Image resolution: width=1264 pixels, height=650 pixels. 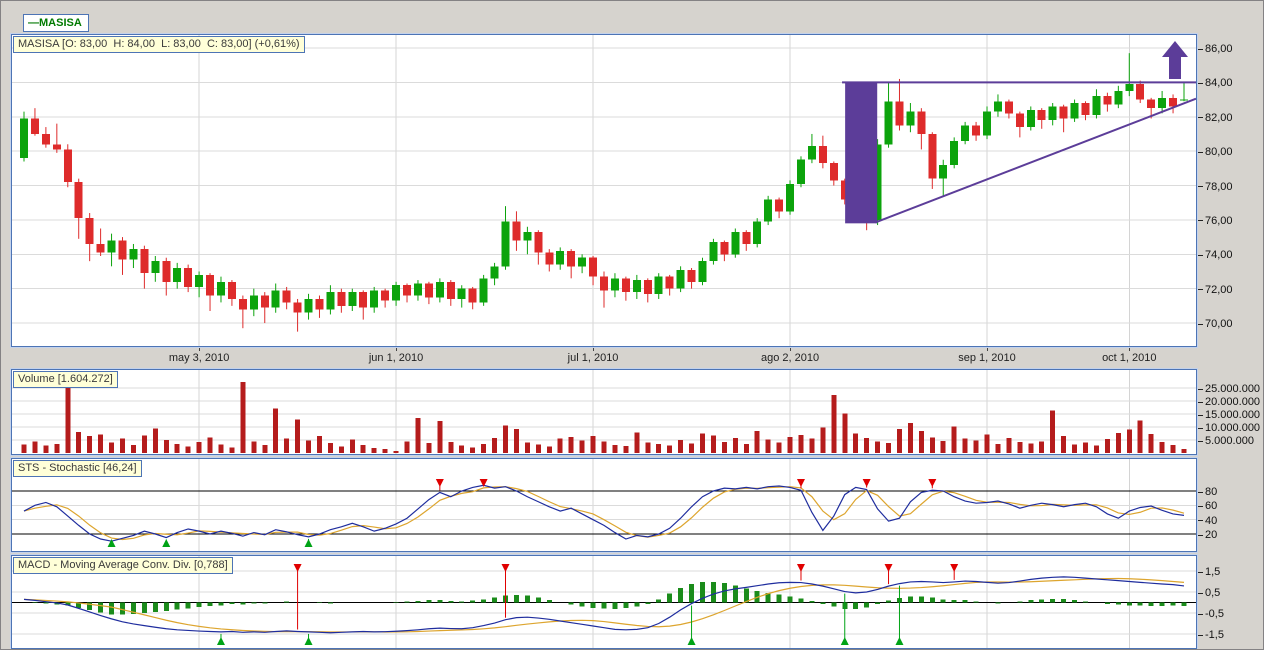 I want to click on axis-tick-label: -1,5, so click(x=1211, y=635).